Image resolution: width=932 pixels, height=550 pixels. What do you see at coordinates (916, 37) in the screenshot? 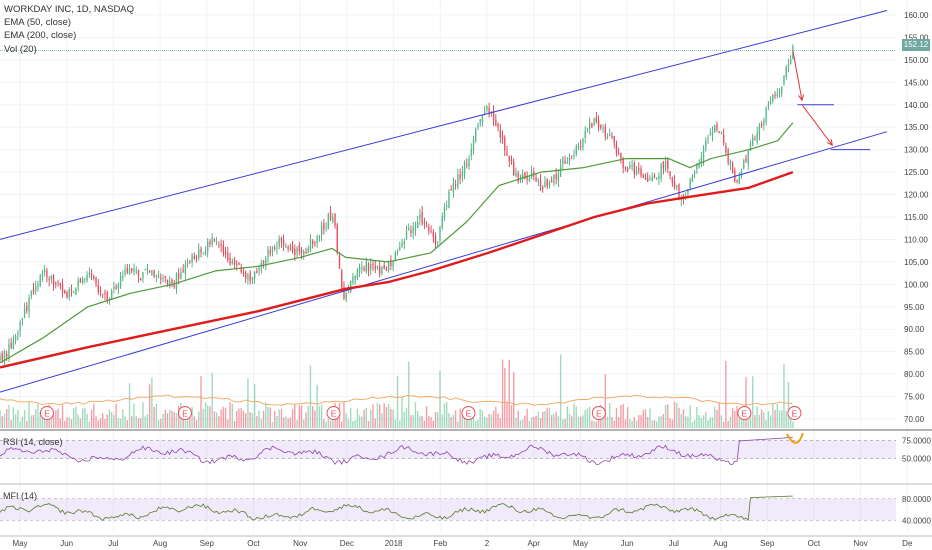
I see `y-tick-label: 155.00` at bounding box center [916, 37].